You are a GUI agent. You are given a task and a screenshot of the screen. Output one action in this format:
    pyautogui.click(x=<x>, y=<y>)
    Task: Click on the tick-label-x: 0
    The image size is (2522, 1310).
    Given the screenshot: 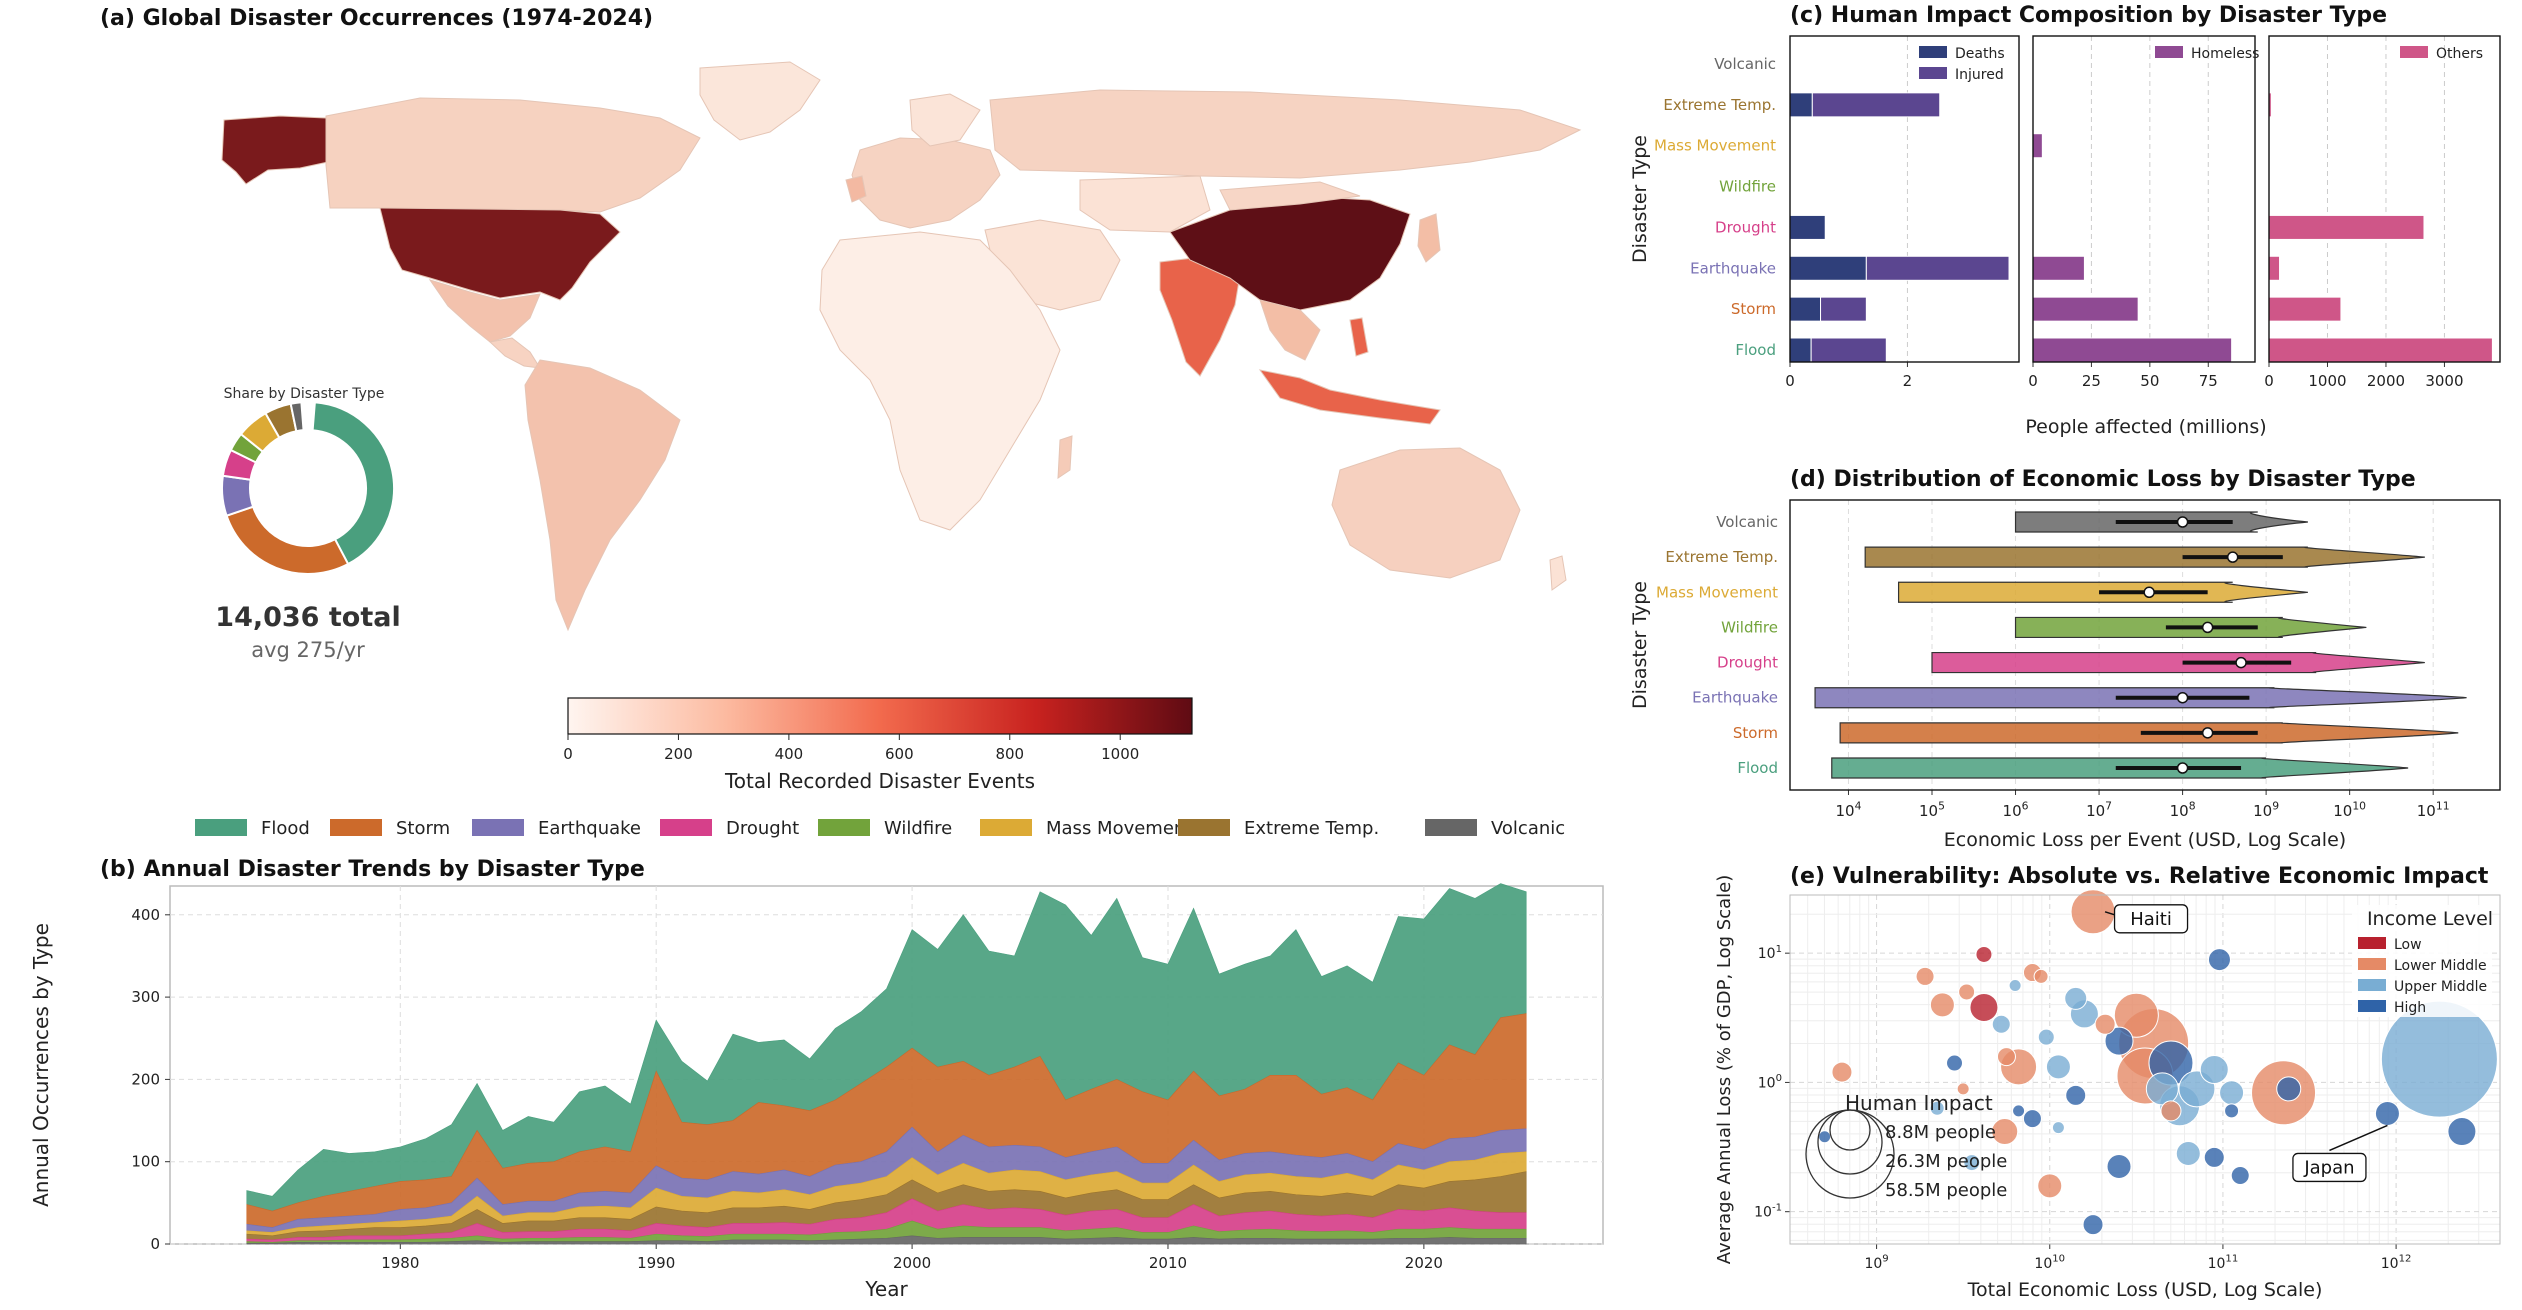 What is the action you would take?
    pyautogui.click(x=2269, y=381)
    